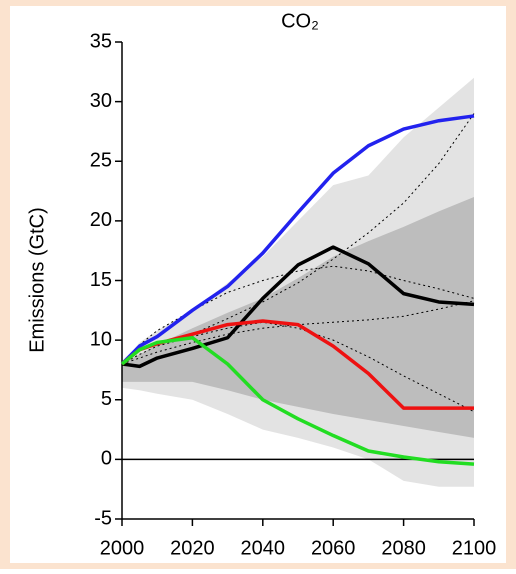  I want to click on x-tick-label: 2080, so click(403, 548).